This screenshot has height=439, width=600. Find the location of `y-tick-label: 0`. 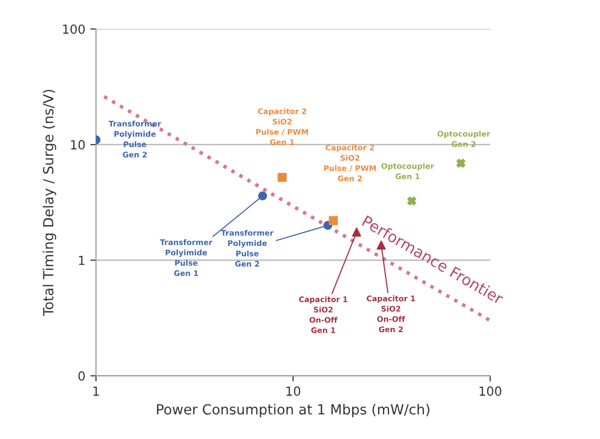

y-tick-label: 0 is located at coordinates (81, 376).